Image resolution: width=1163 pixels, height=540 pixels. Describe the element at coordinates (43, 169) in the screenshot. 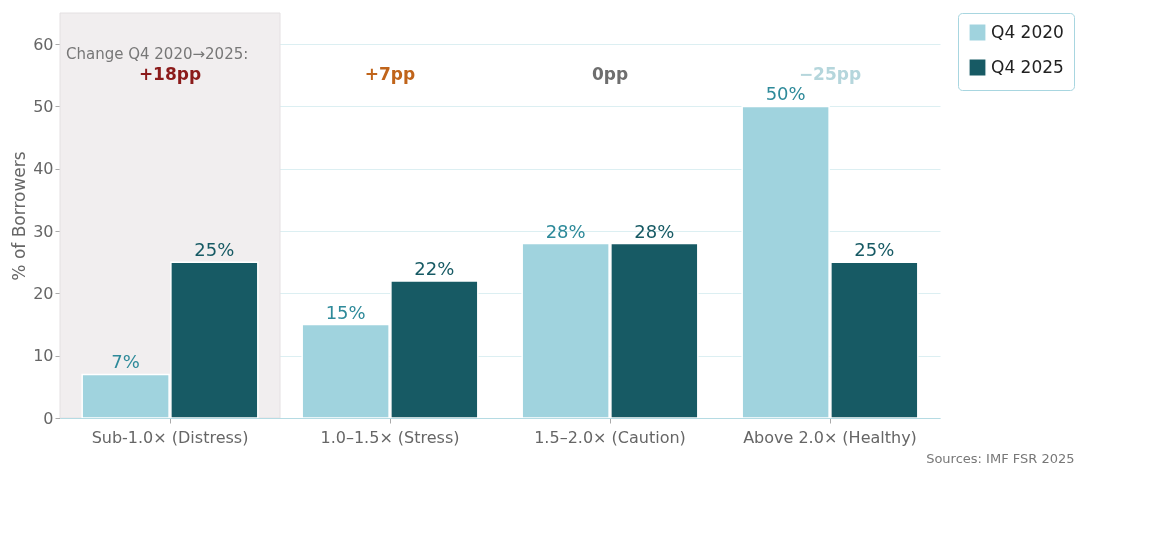

I see `y-tick-label: 40` at that location.